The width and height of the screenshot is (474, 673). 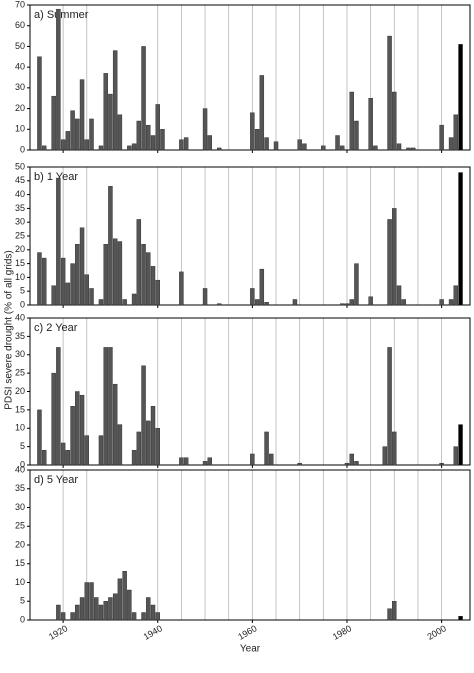 What do you see at coordinates (342, 632) in the screenshot?
I see `x-tick-label: 1980` at bounding box center [342, 632].